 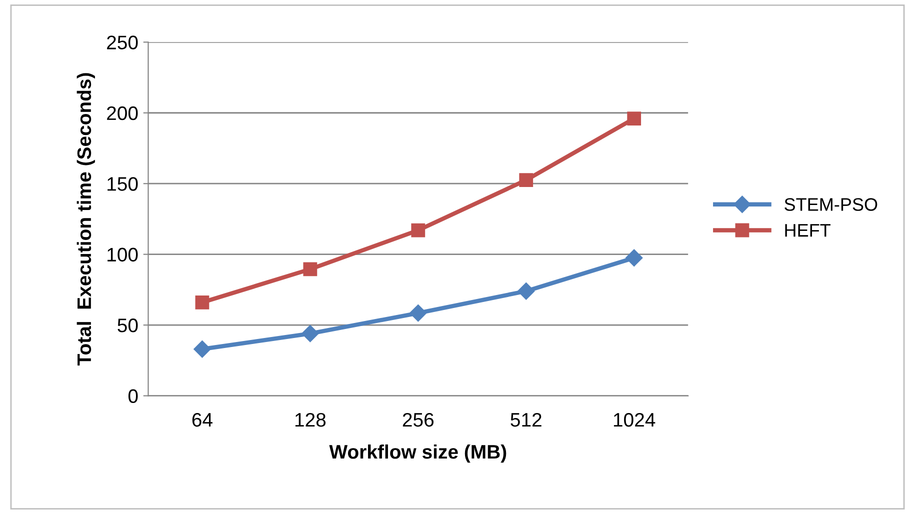 I want to click on legend-label: STEM-PSO, so click(x=831, y=204).